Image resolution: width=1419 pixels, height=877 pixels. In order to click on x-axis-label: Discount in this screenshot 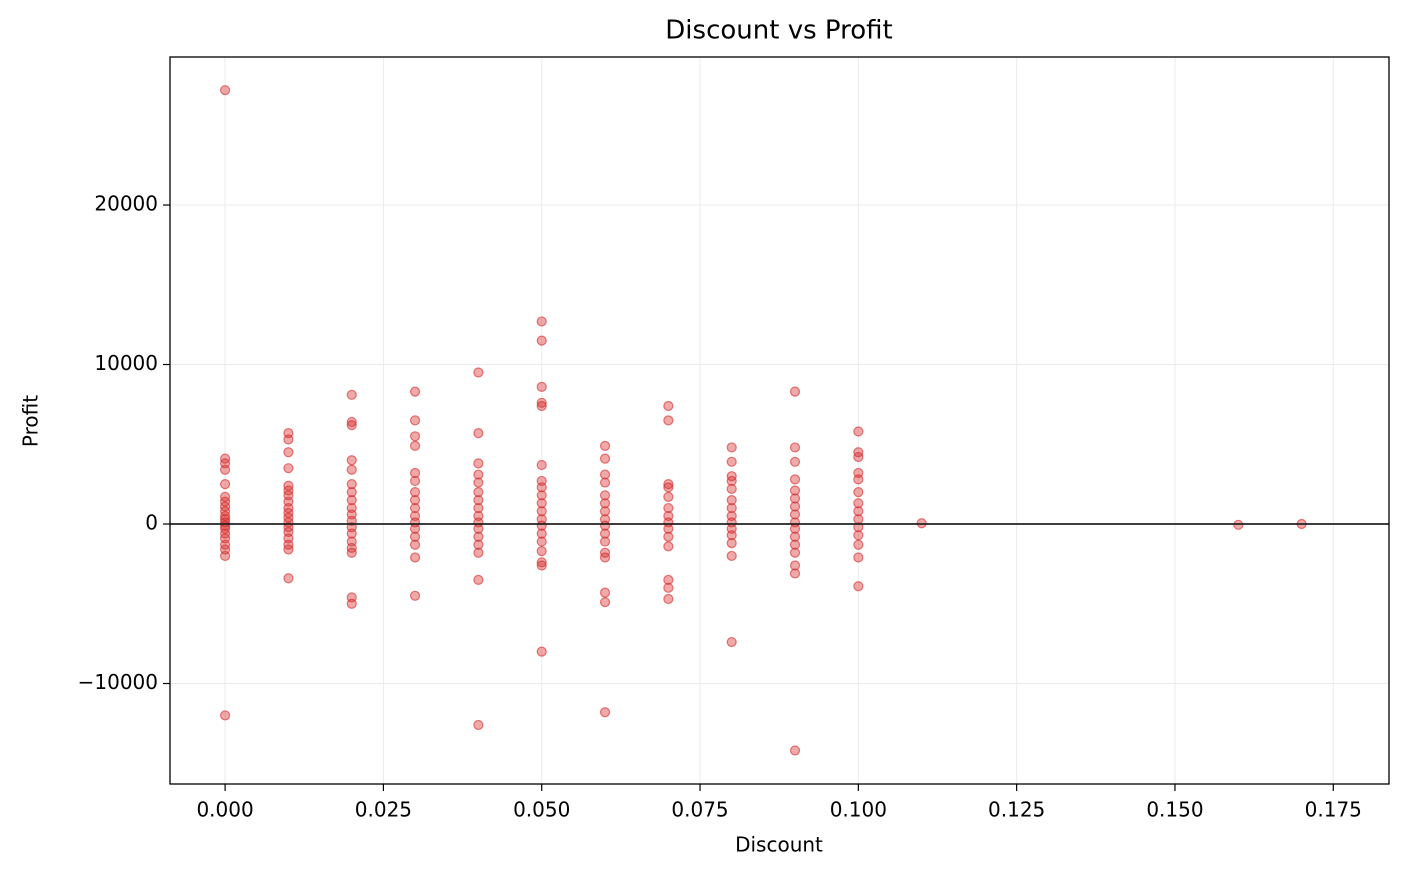, I will do `click(779, 845)`.